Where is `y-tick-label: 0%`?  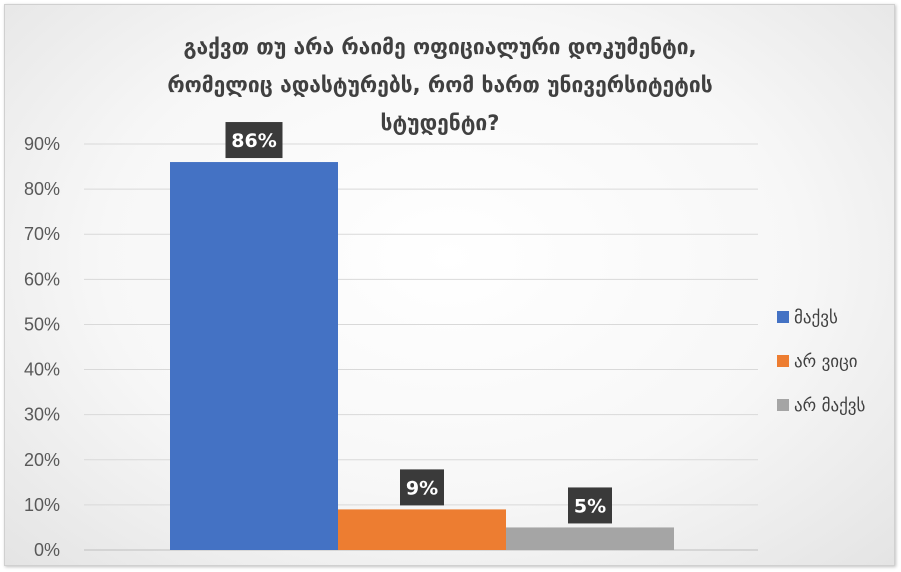 y-tick-label: 0% is located at coordinates (47, 550).